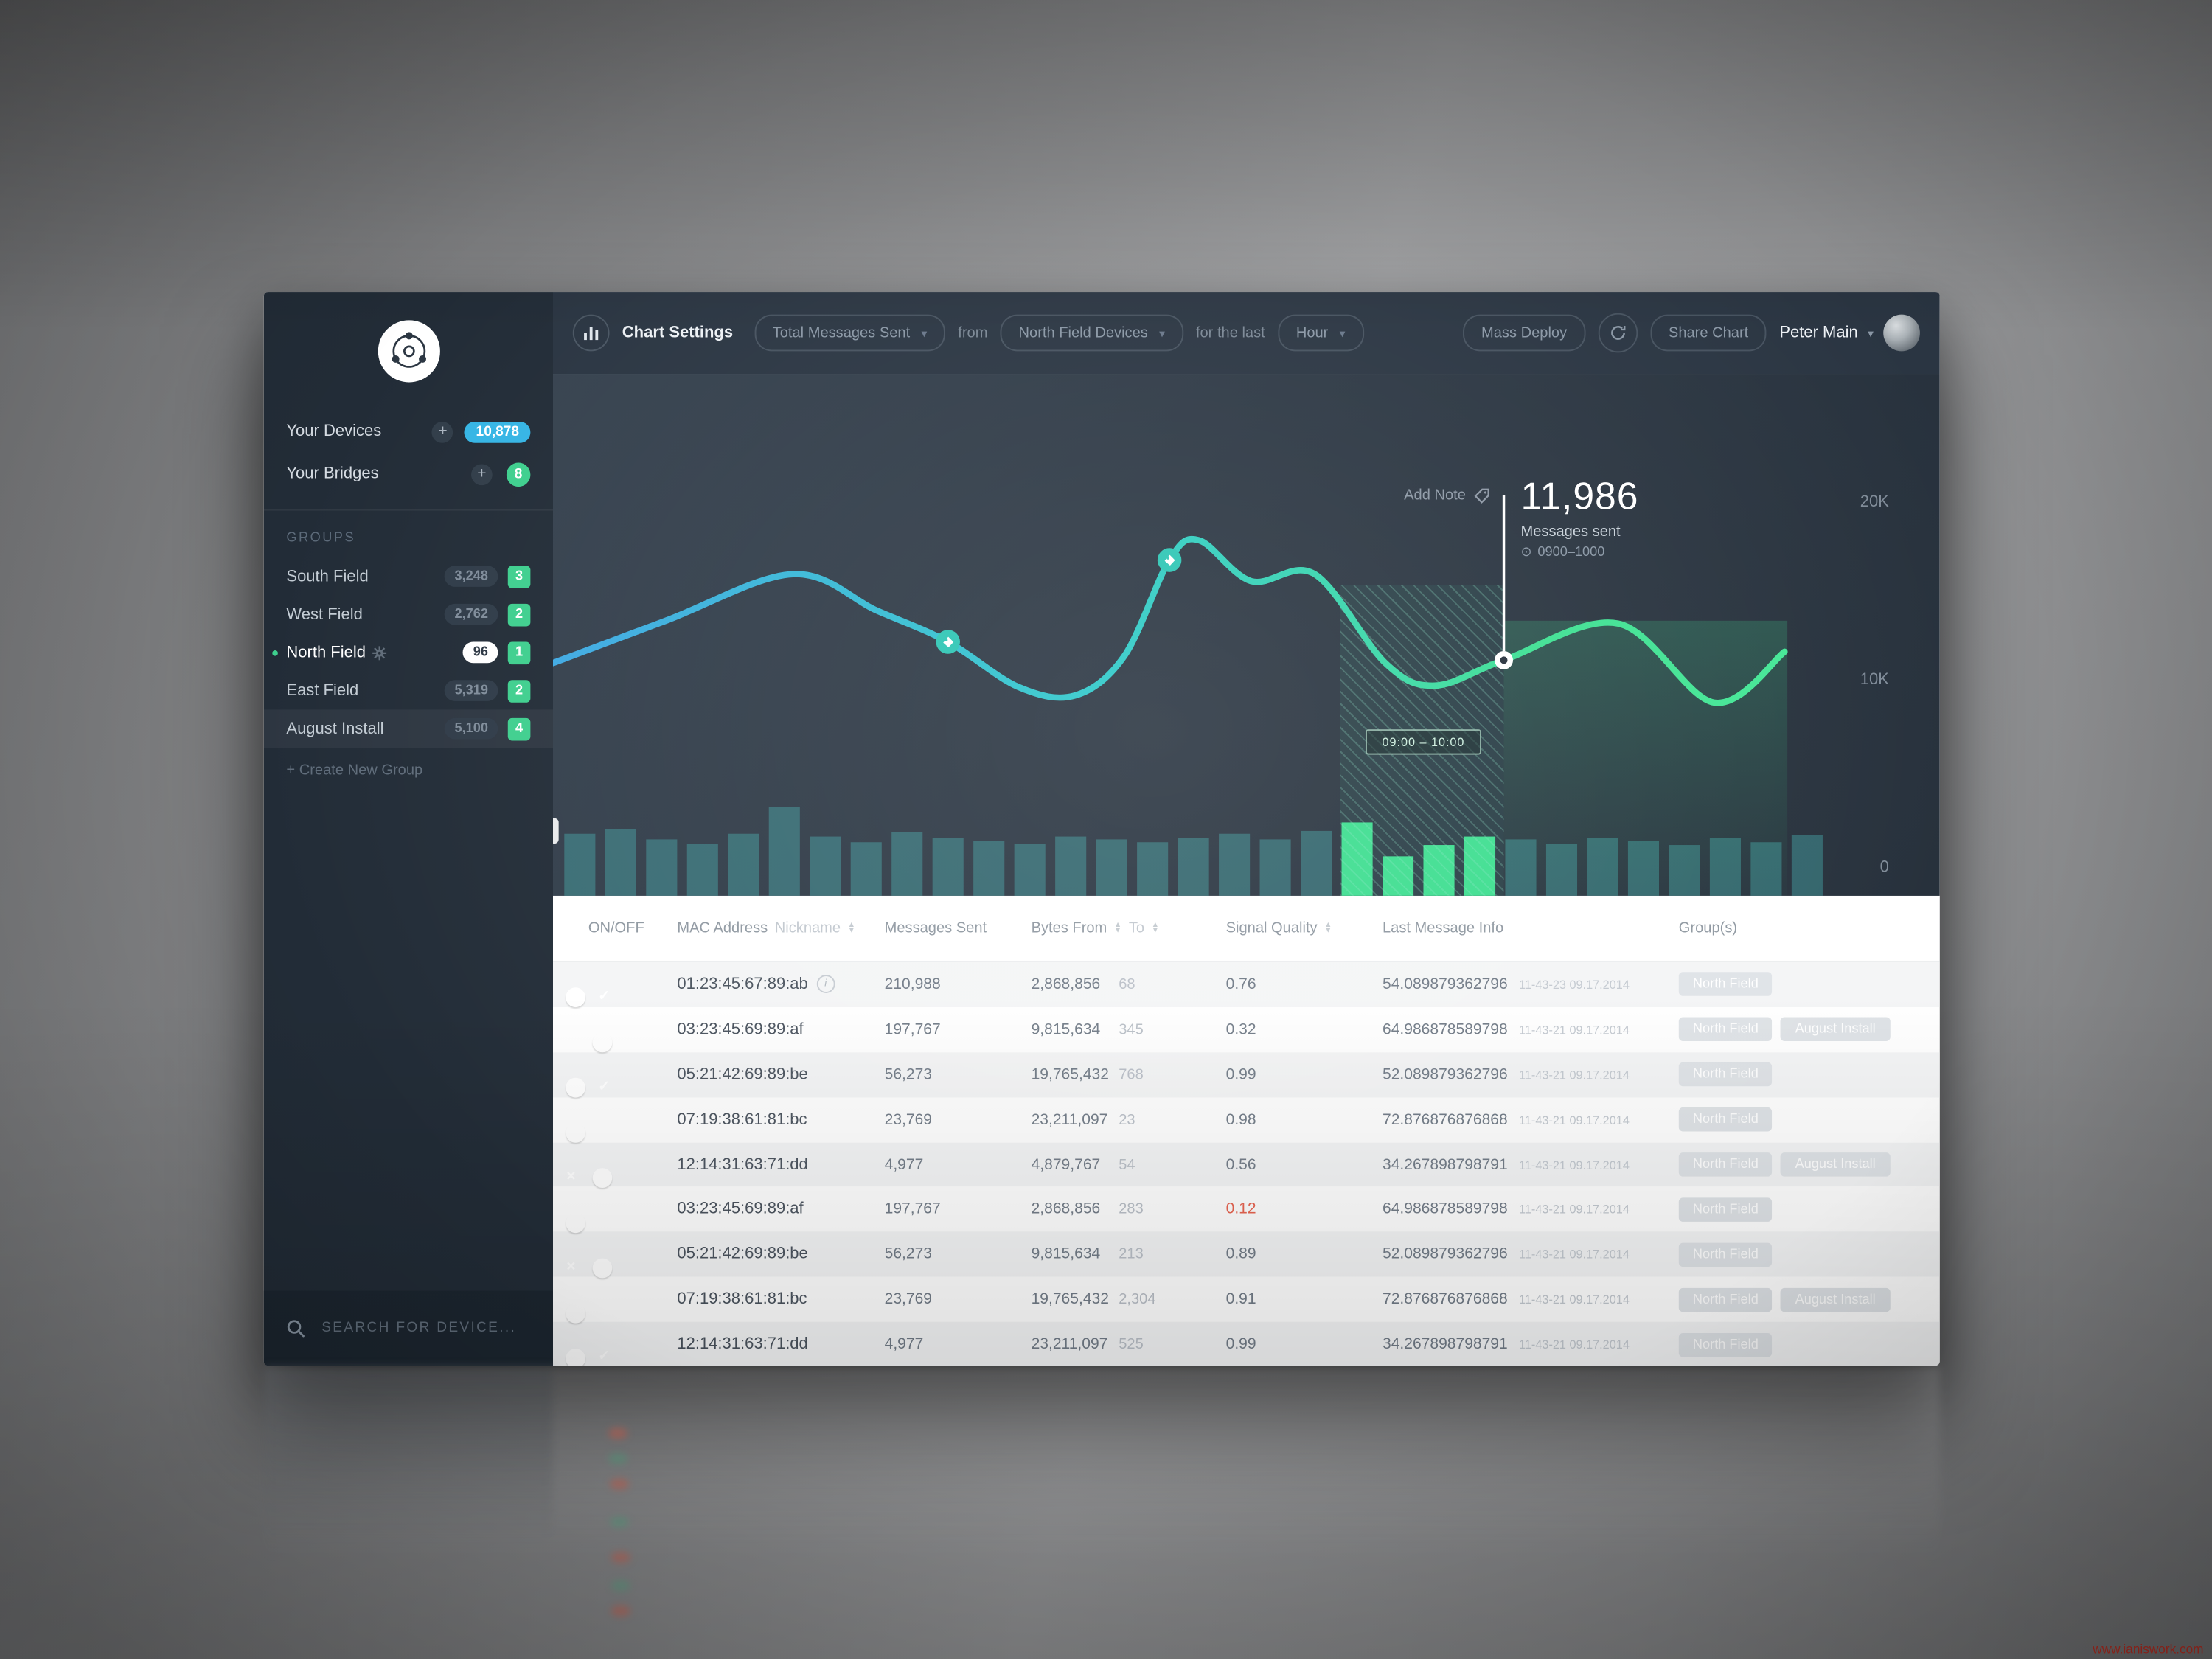 Image resolution: width=2212 pixels, height=1659 pixels. I want to click on device-search-bar, so click(408, 1328).